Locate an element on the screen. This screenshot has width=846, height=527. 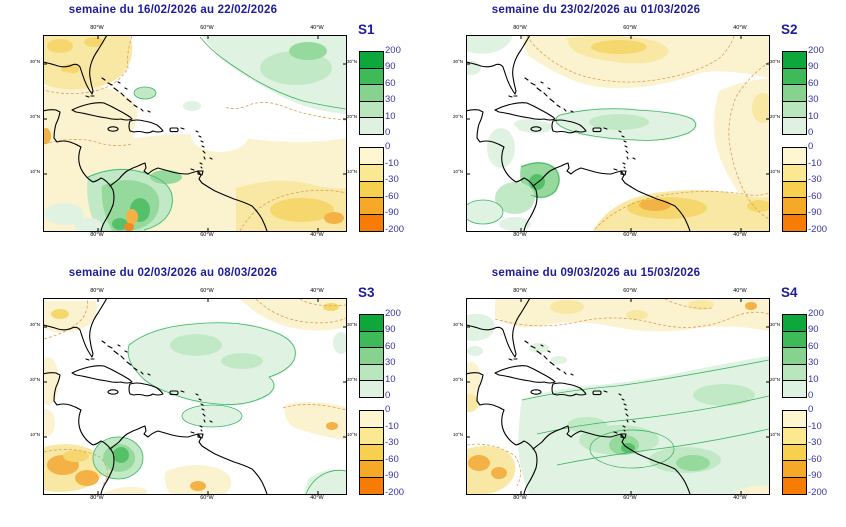
lead-time-label: S1 is located at coordinates (366, 29).